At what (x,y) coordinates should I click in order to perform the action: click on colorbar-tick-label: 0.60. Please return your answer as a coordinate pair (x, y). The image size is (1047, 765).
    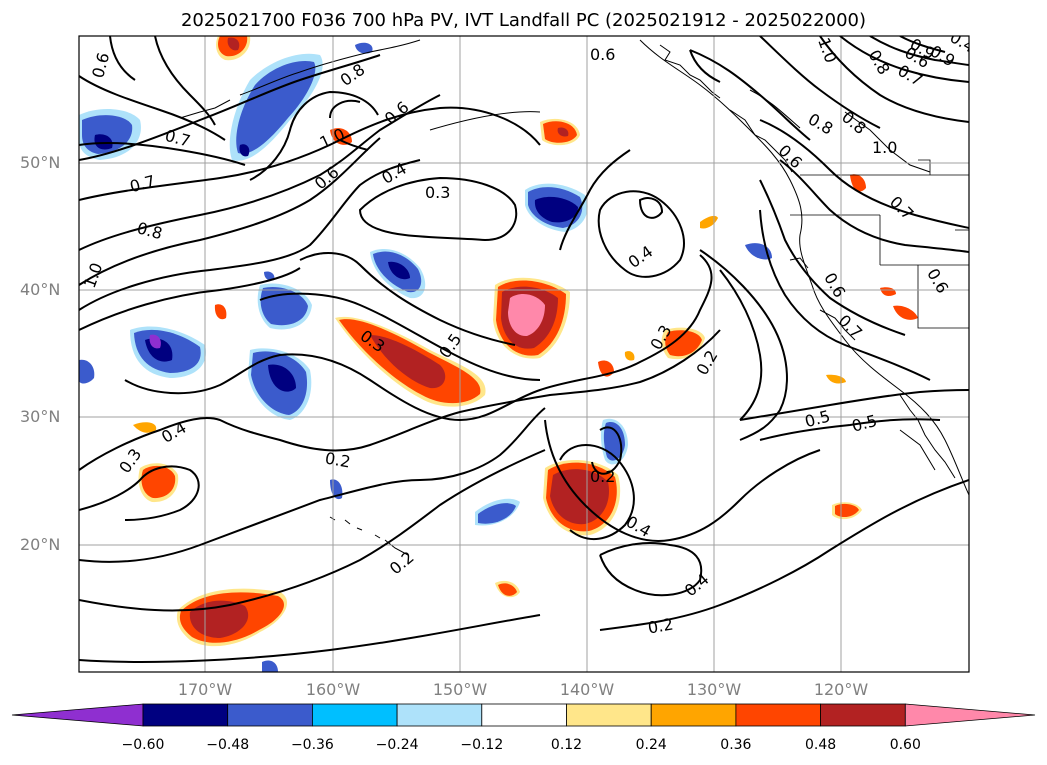
    Looking at the image, I should click on (905, 745).